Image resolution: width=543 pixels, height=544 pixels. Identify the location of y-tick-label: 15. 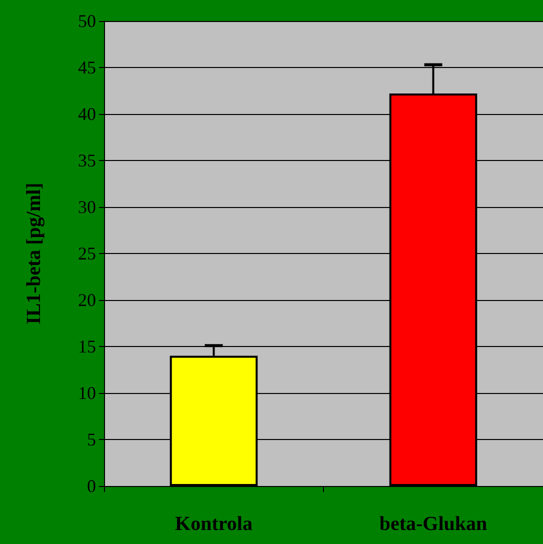
(87, 346).